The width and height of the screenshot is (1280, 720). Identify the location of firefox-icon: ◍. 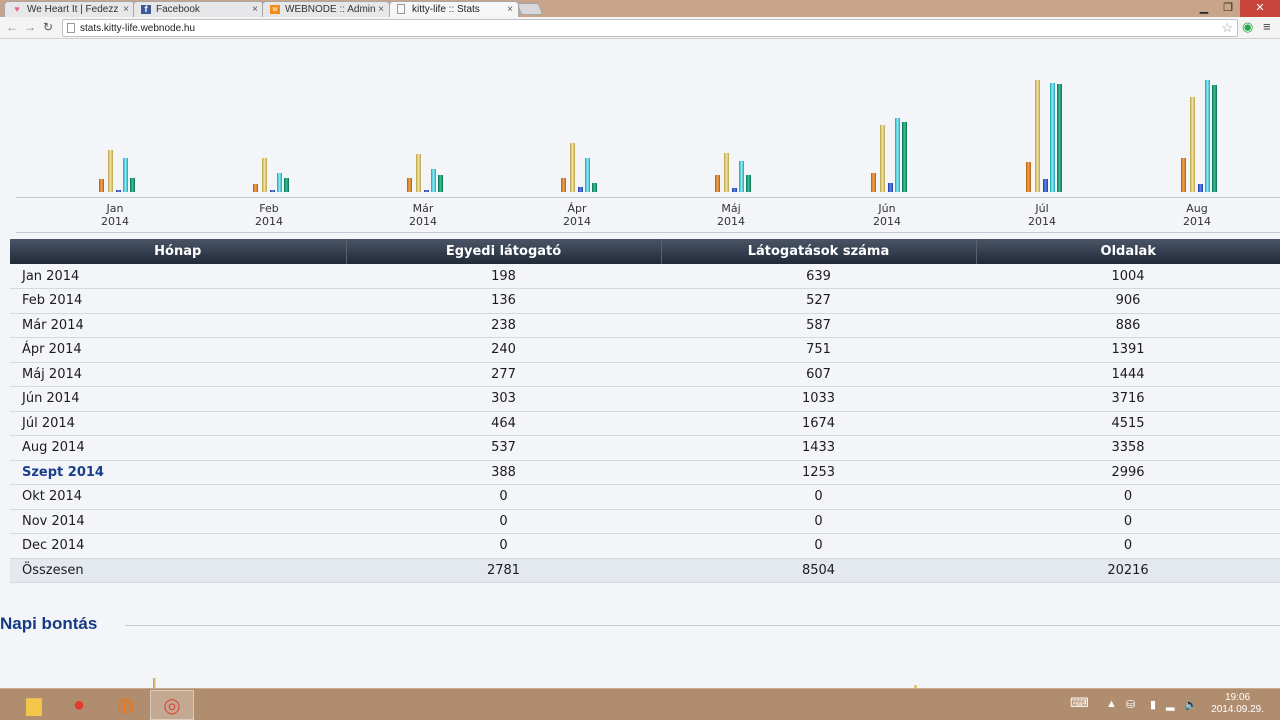
(126, 705).